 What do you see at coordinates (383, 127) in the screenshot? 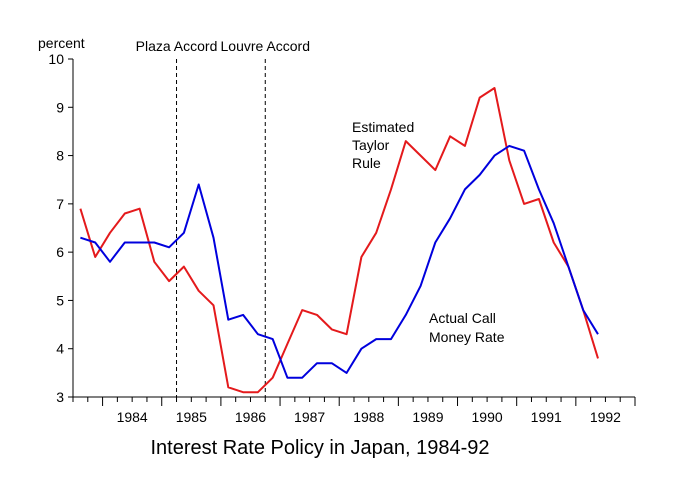
I see `series-label-taylor-line-1: Estimated` at bounding box center [383, 127].